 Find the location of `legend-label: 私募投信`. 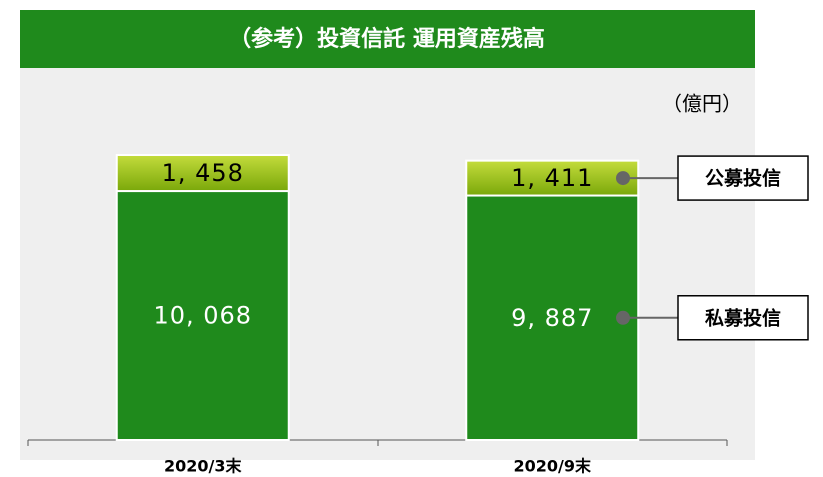

legend-label: 私募投信 is located at coordinates (743, 317).